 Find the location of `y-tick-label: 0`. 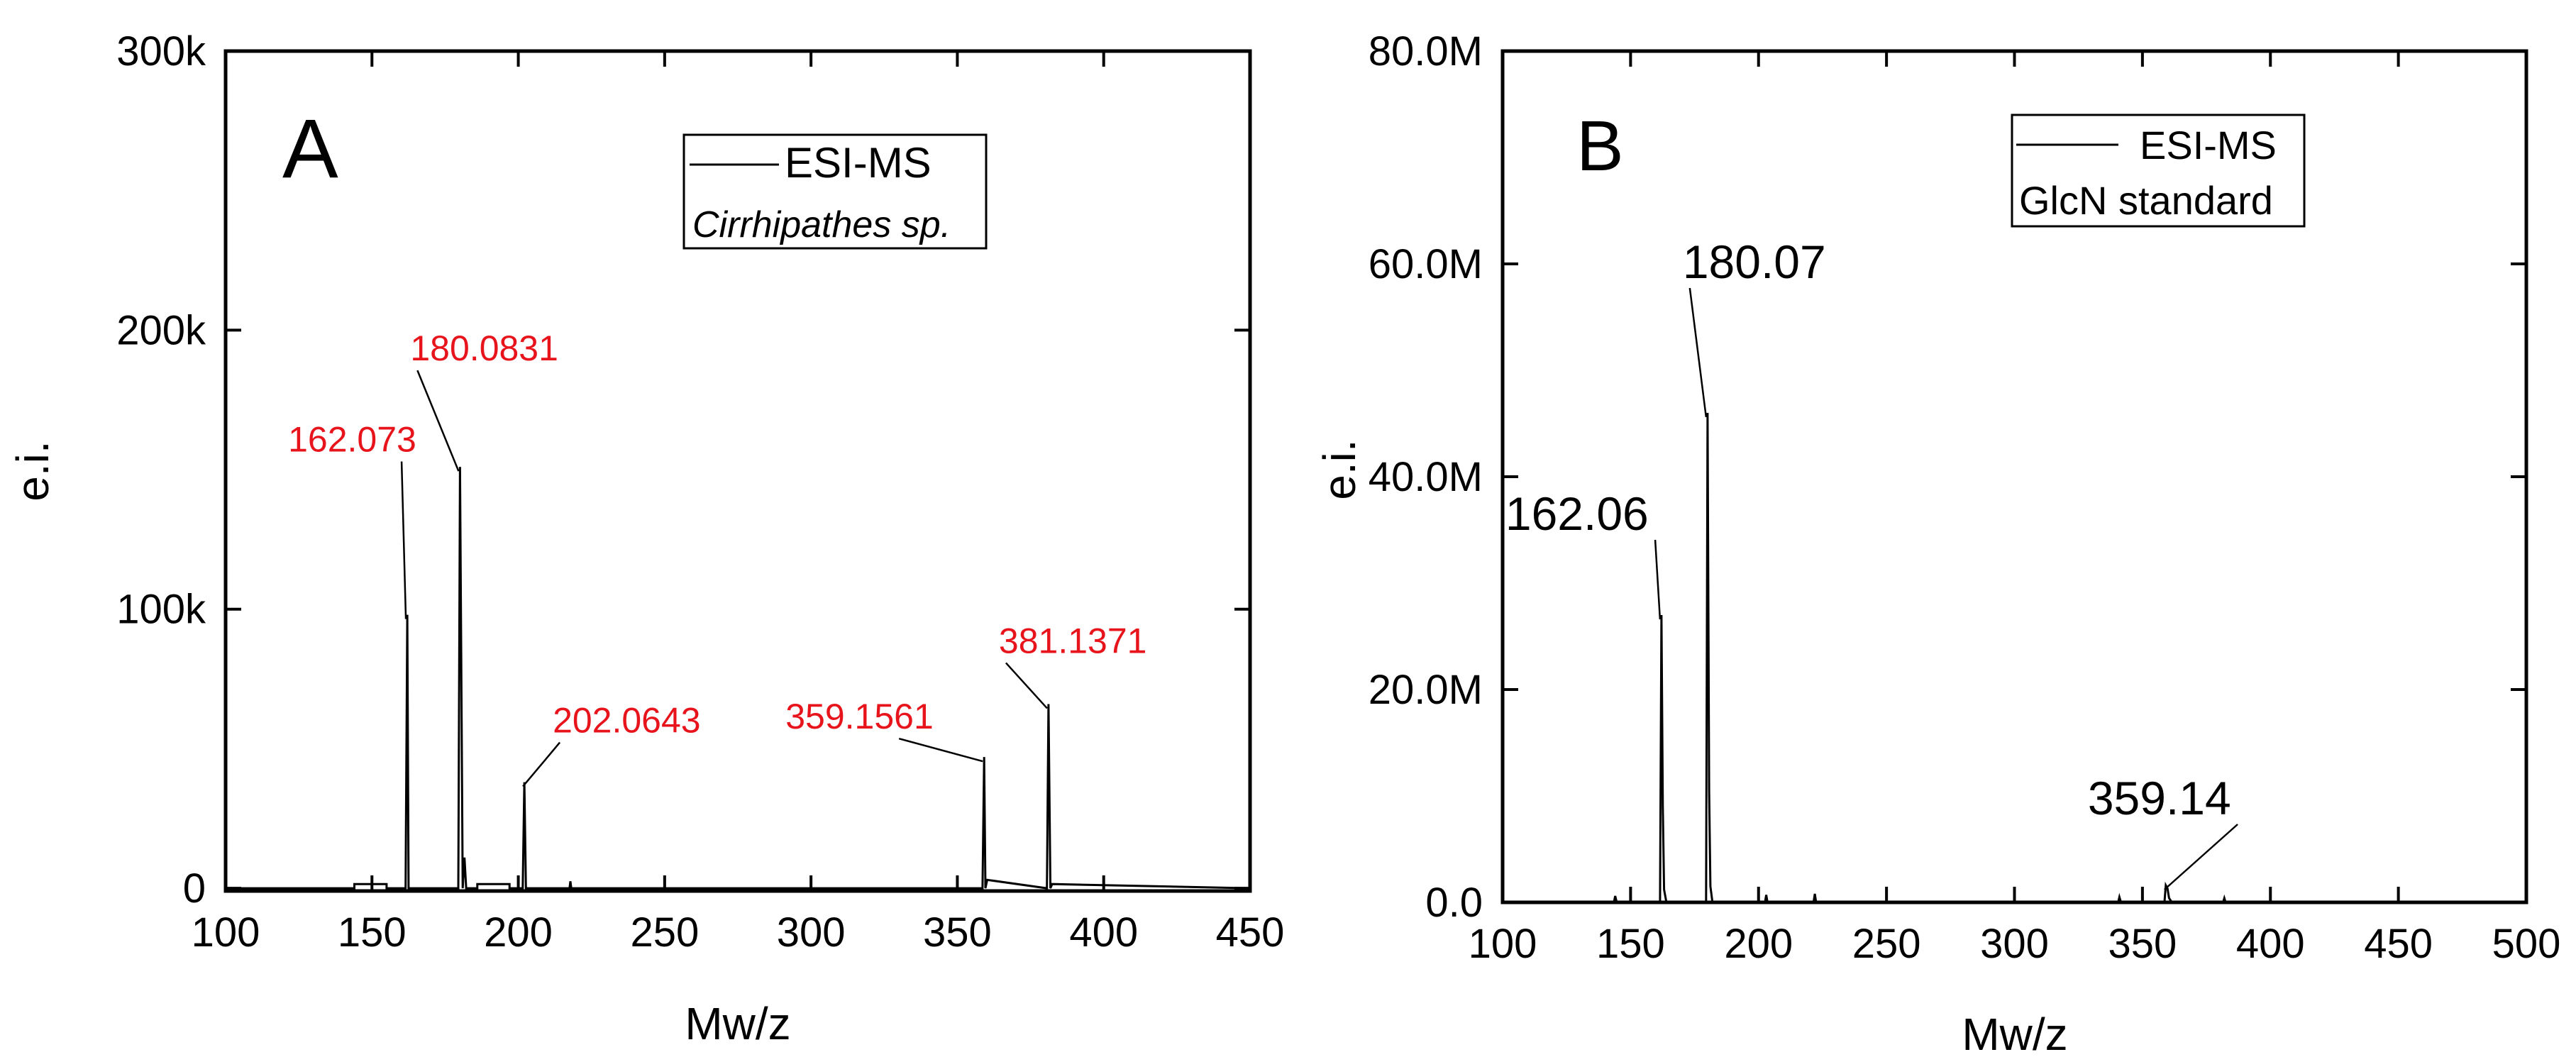

y-tick-label: 0 is located at coordinates (194, 888).